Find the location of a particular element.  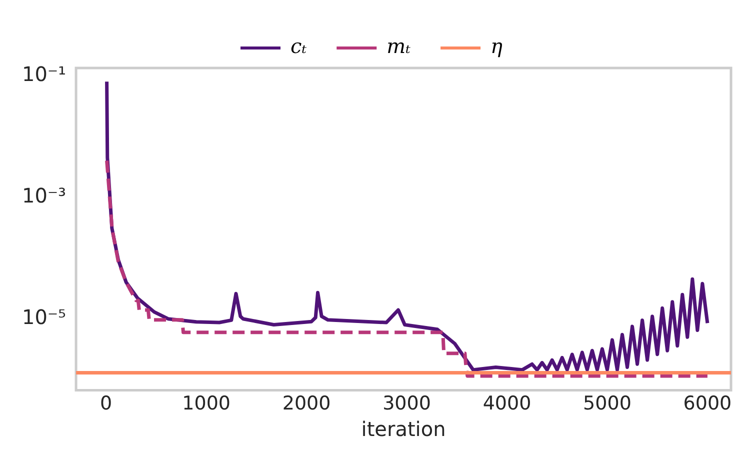

y-tick-label: 10⁻¹ is located at coordinates (44, 74).